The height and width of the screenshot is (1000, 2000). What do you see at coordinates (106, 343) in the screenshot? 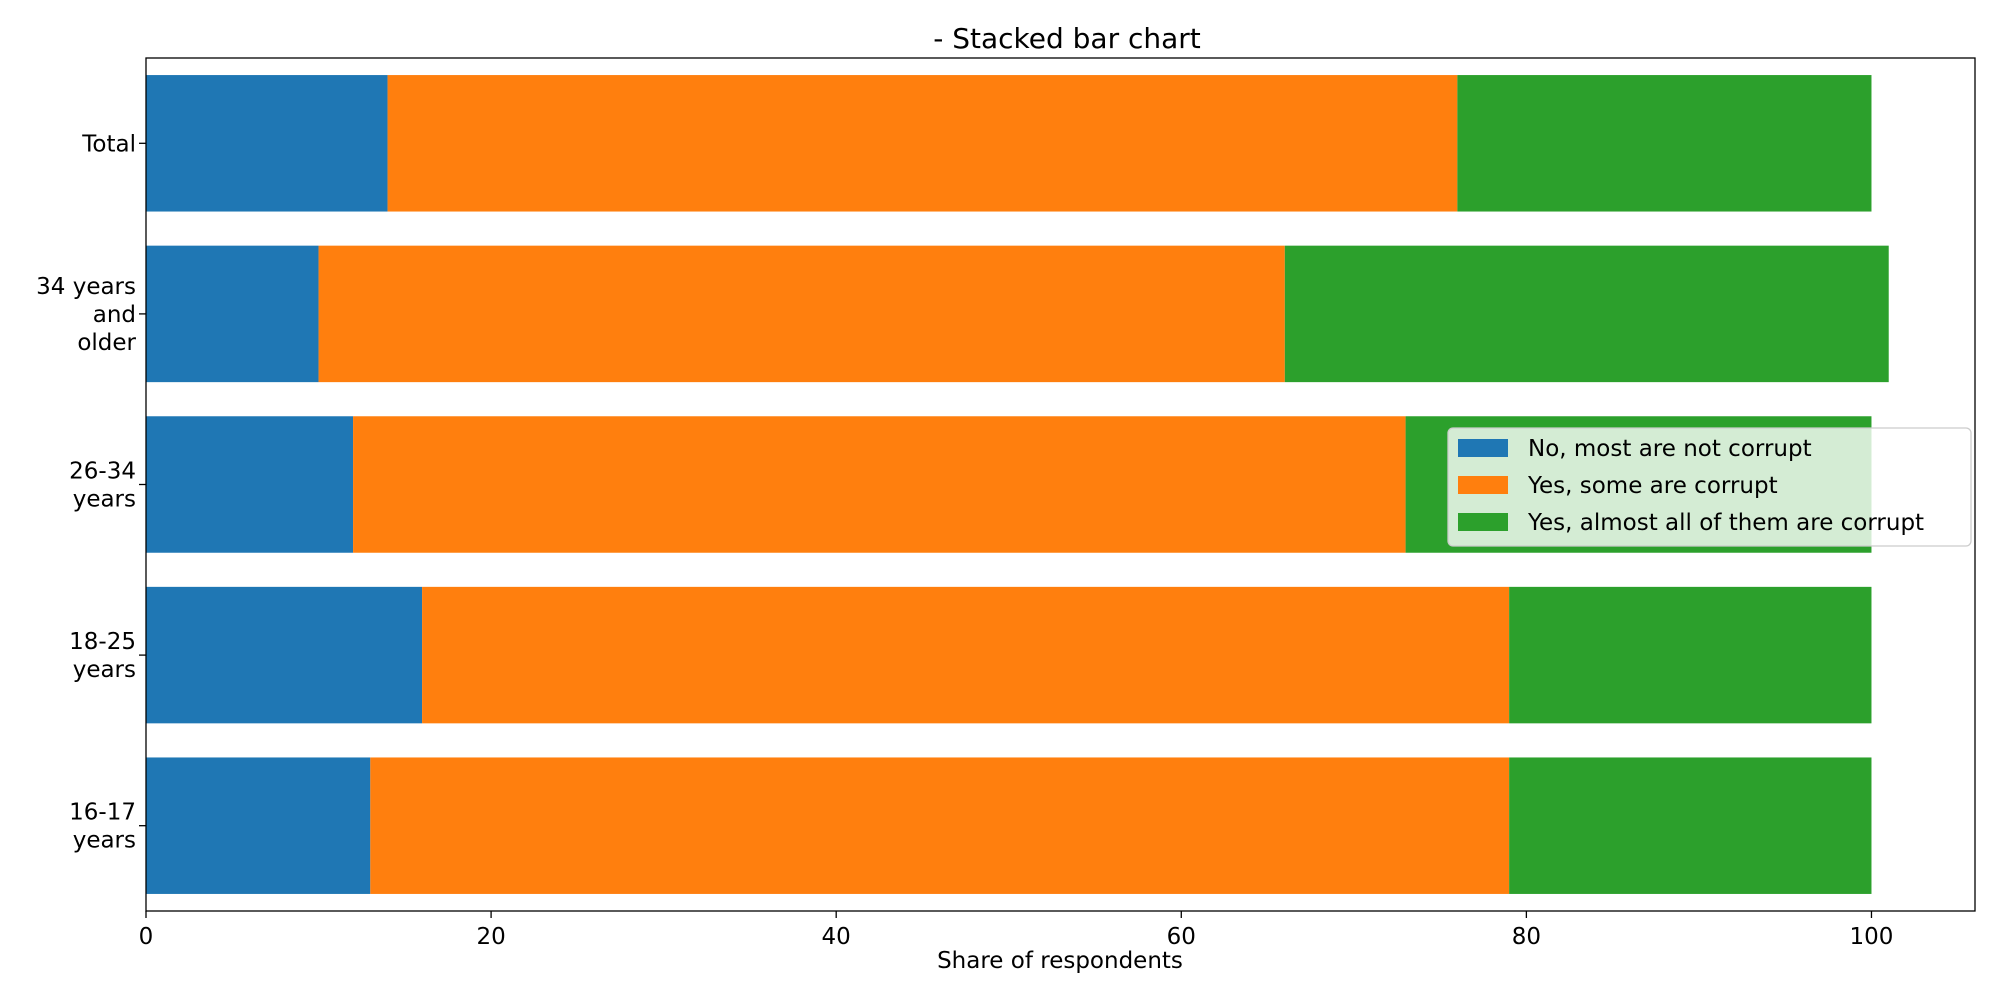
I see `y-tick-label-line: older` at bounding box center [106, 343].